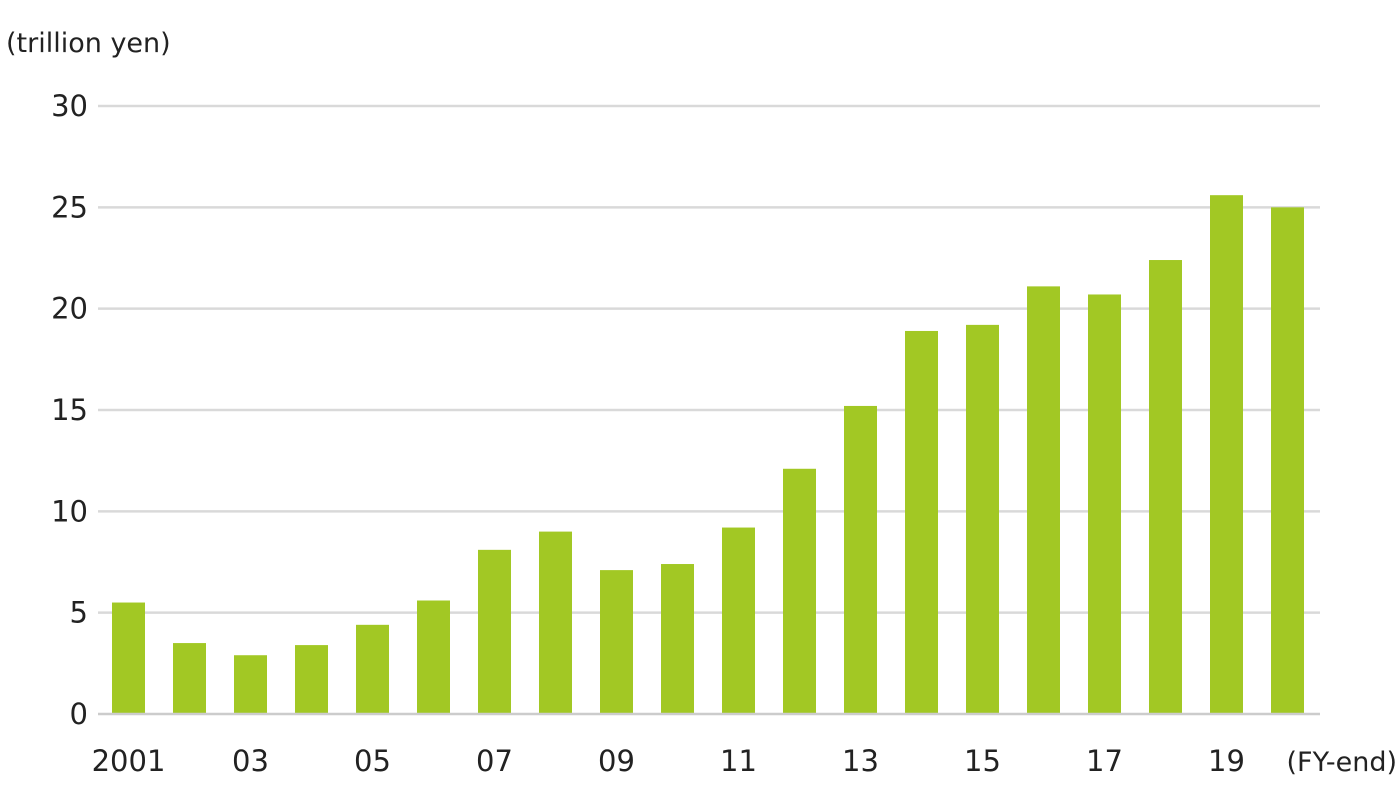 The height and width of the screenshot is (800, 1400). I want to click on y-tick-label-20: 20, so click(69, 309).